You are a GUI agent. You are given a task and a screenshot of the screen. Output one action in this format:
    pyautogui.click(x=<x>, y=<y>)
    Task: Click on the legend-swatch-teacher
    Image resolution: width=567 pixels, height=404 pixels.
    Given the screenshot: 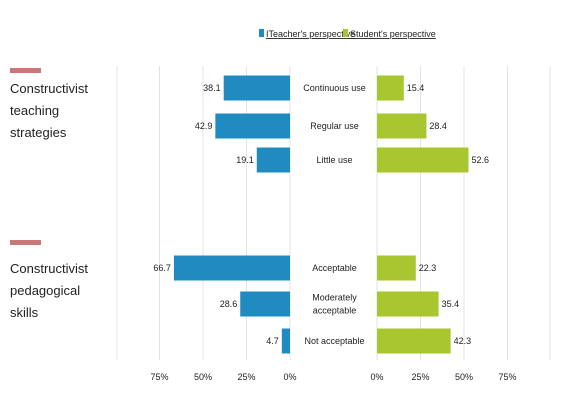 What is the action you would take?
    pyautogui.click(x=261, y=33)
    